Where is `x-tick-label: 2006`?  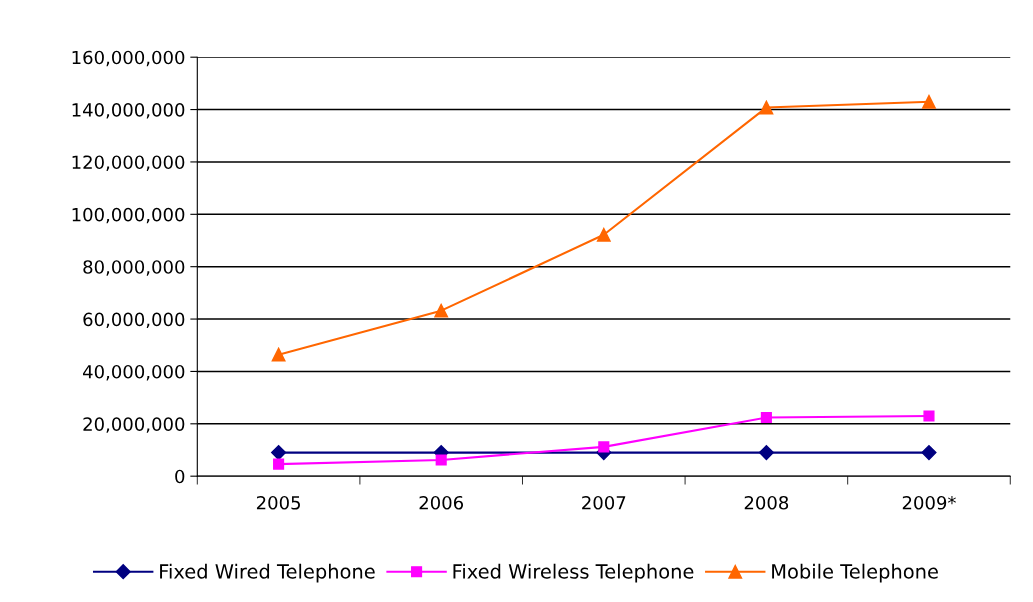 x-tick-label: 2006 is located at coordinates (441, 502).